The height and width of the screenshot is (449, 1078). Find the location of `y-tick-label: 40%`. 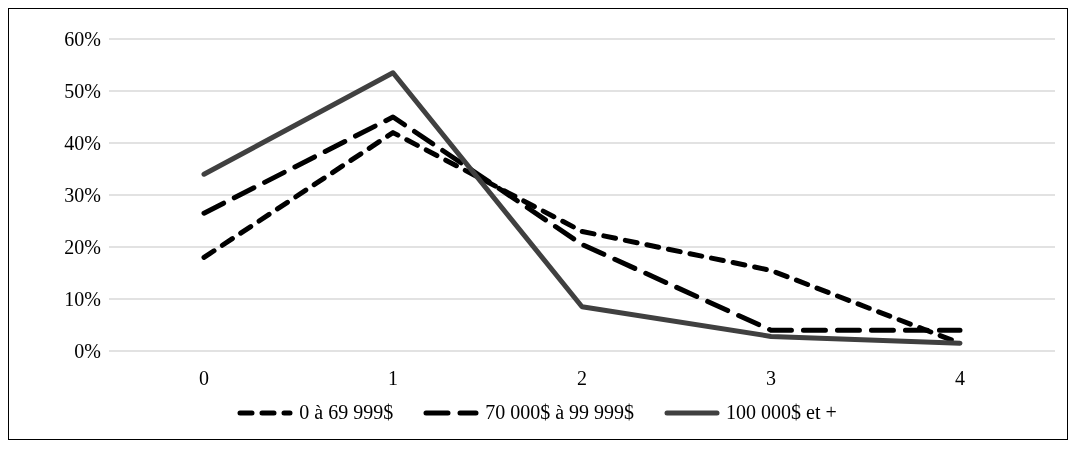

y-tick-label: 40% is located at coordinates (82, 143).